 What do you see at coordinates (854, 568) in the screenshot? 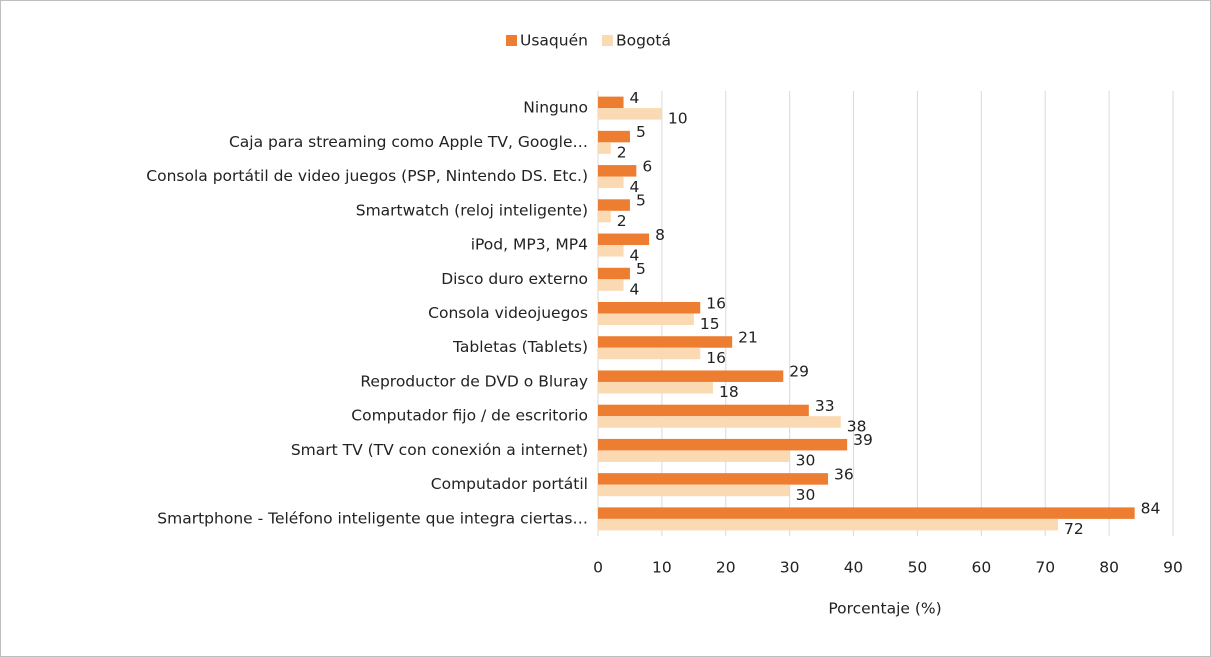
I see `x-tick-label: 40` at bounding box center [854, 568].